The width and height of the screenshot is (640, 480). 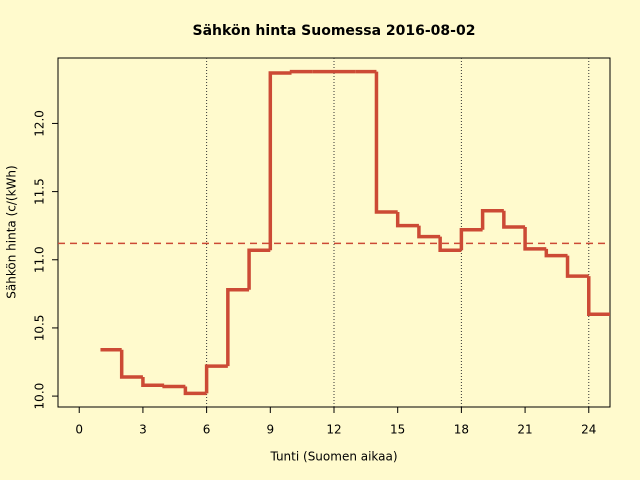 What do you see at coordinates (40, 259) in the screenshot?
I see `y-tick-label: 11.0` at bounding box center [40, 259].